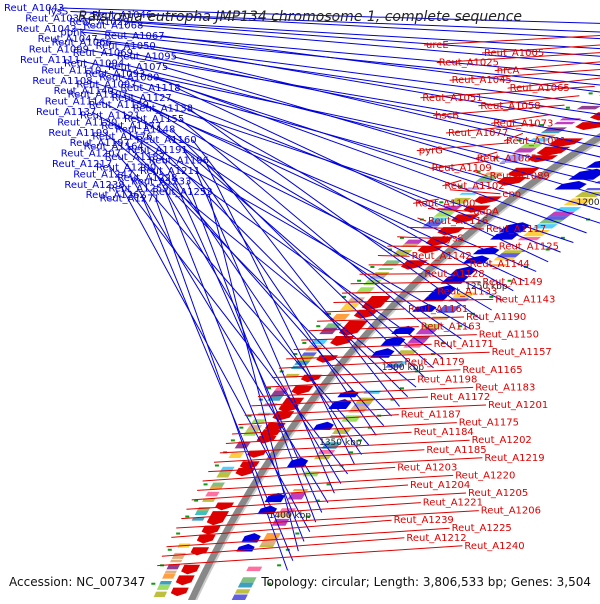  Describe the element at coordinates (454, 274) in the screenshot. I see `right-gene-label: Reut_A1128` at that location.